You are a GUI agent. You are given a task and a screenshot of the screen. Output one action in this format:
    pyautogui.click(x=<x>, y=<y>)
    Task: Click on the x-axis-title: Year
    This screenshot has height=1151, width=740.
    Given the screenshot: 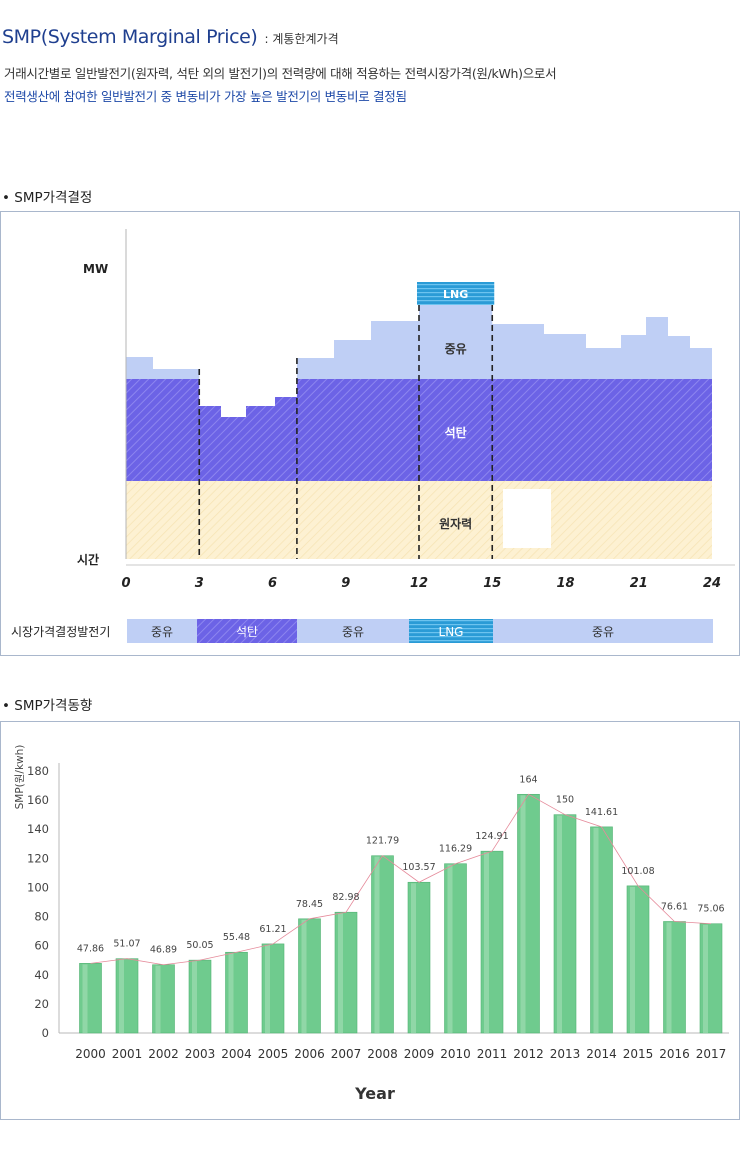 What is the action you would take?
    pyautogui.click(x=374, y=1093)
    